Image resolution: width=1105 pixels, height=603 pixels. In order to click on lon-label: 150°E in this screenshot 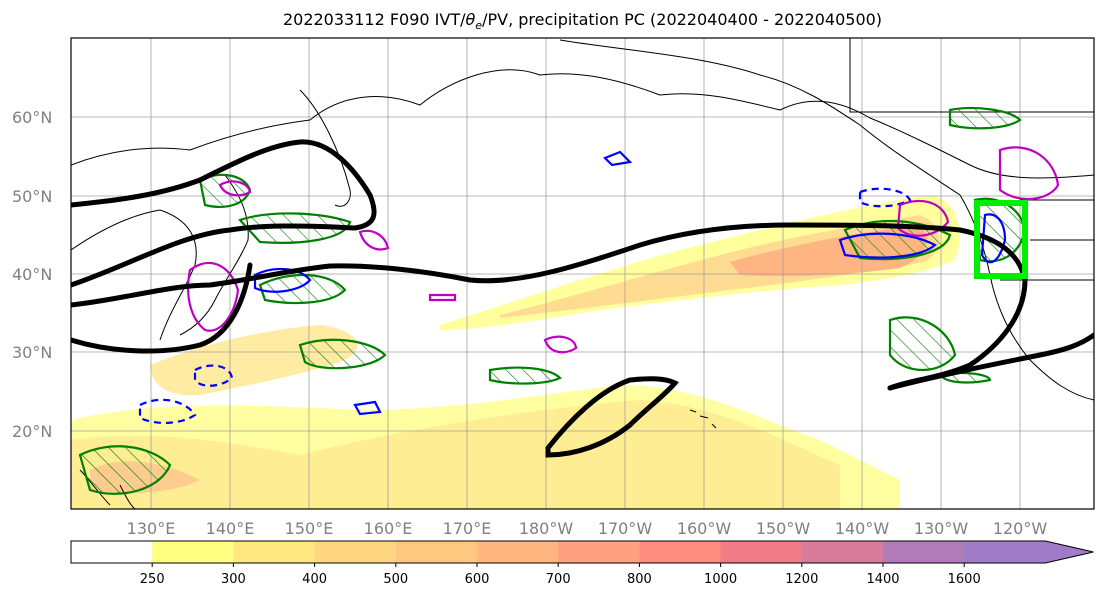, I will do `click(309, 528)`.